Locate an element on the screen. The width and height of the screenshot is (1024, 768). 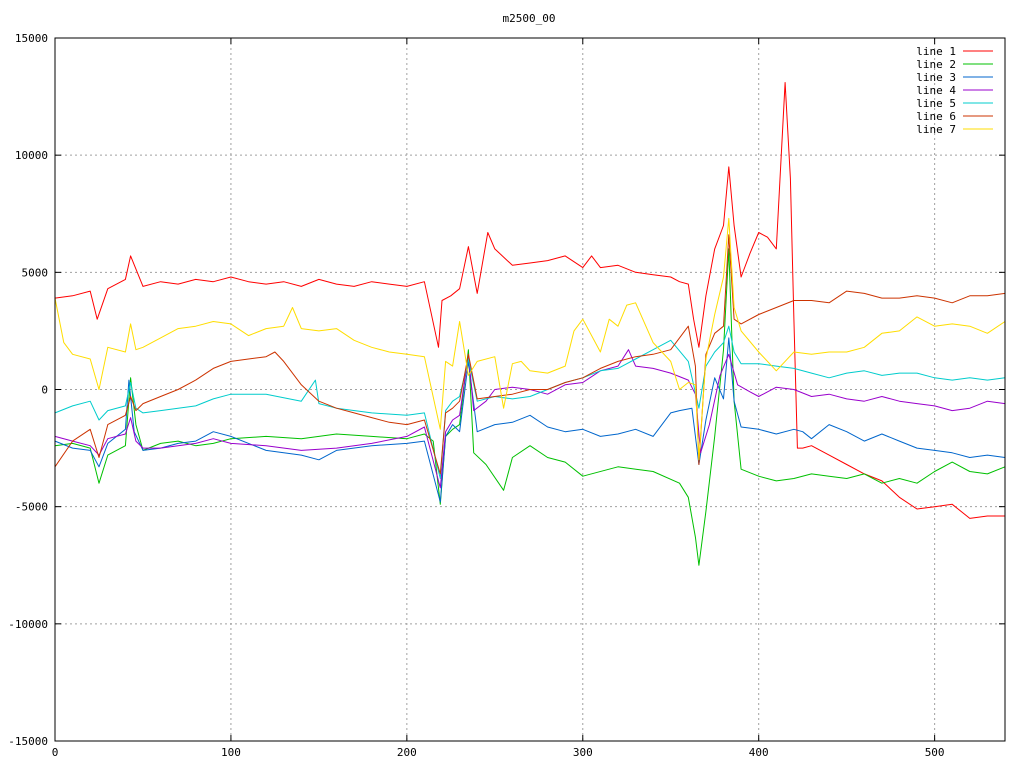
legend-label-1: line 1 is located at coordinates (936, 51).